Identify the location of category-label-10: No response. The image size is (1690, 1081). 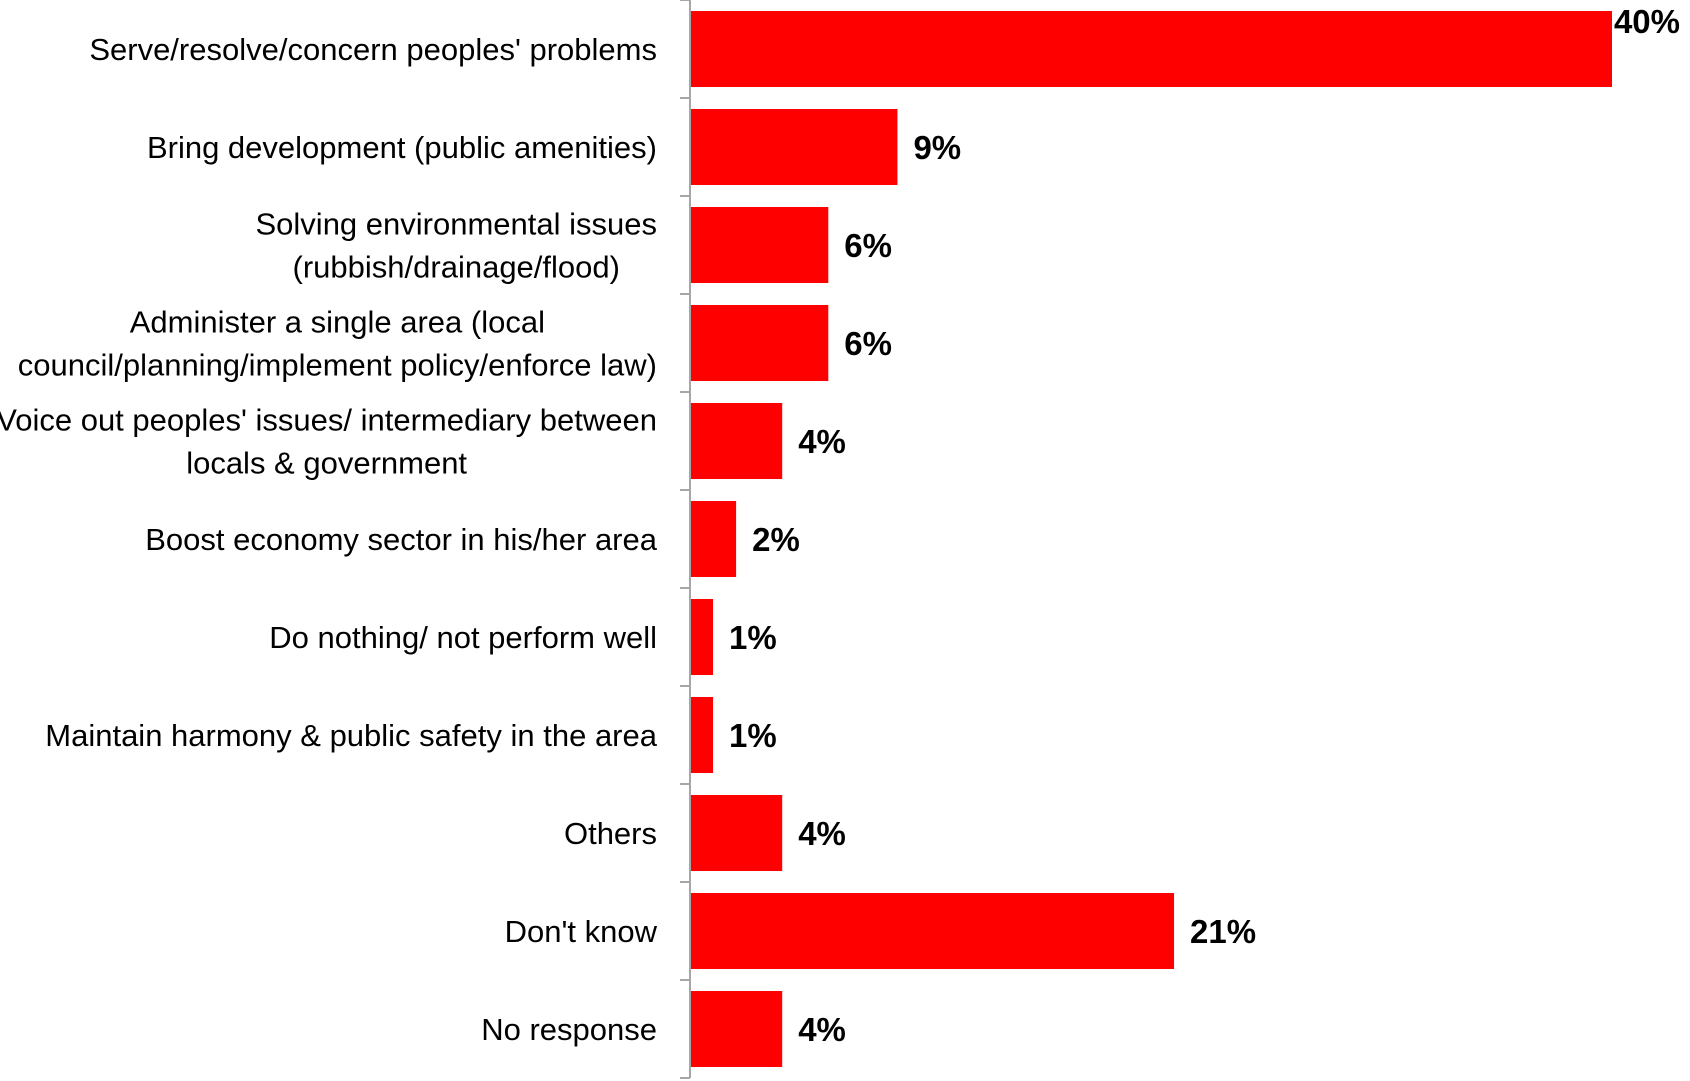
(569, 1029).